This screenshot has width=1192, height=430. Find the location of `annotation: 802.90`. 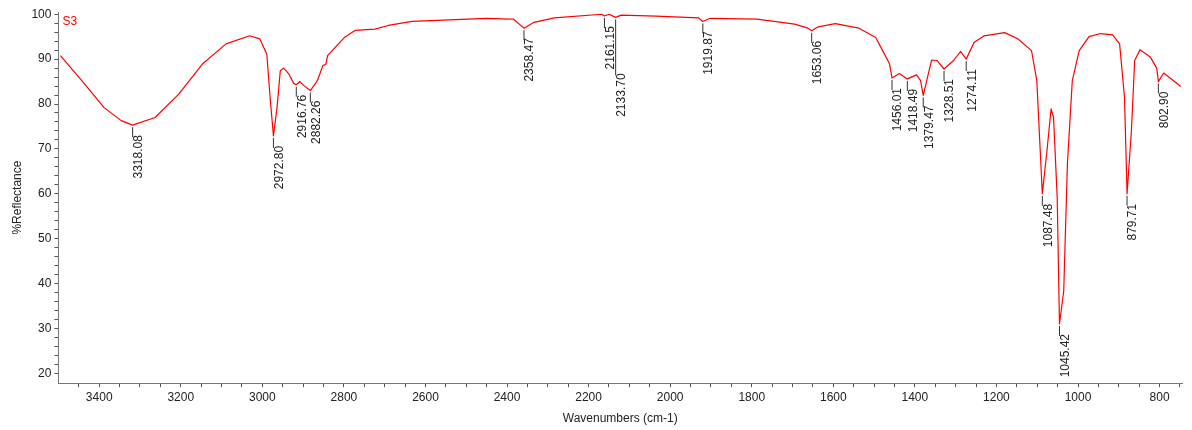

annotation: 802.90 is located at coordinates (1163, 110).